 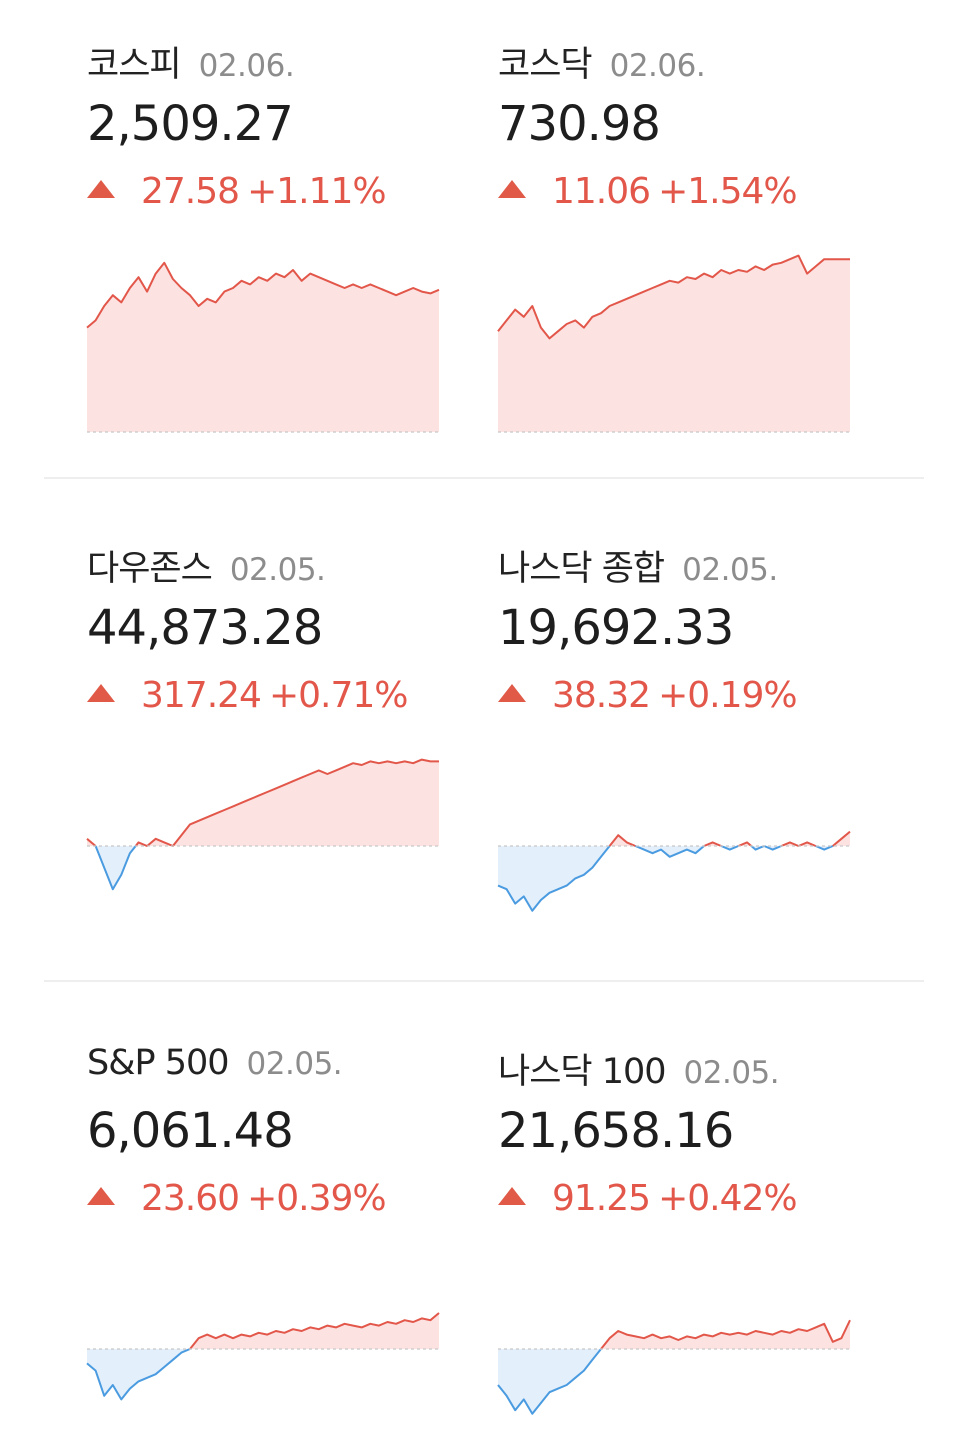 I want to click on change-percent: +0.71%, so click(x=338, y=695).